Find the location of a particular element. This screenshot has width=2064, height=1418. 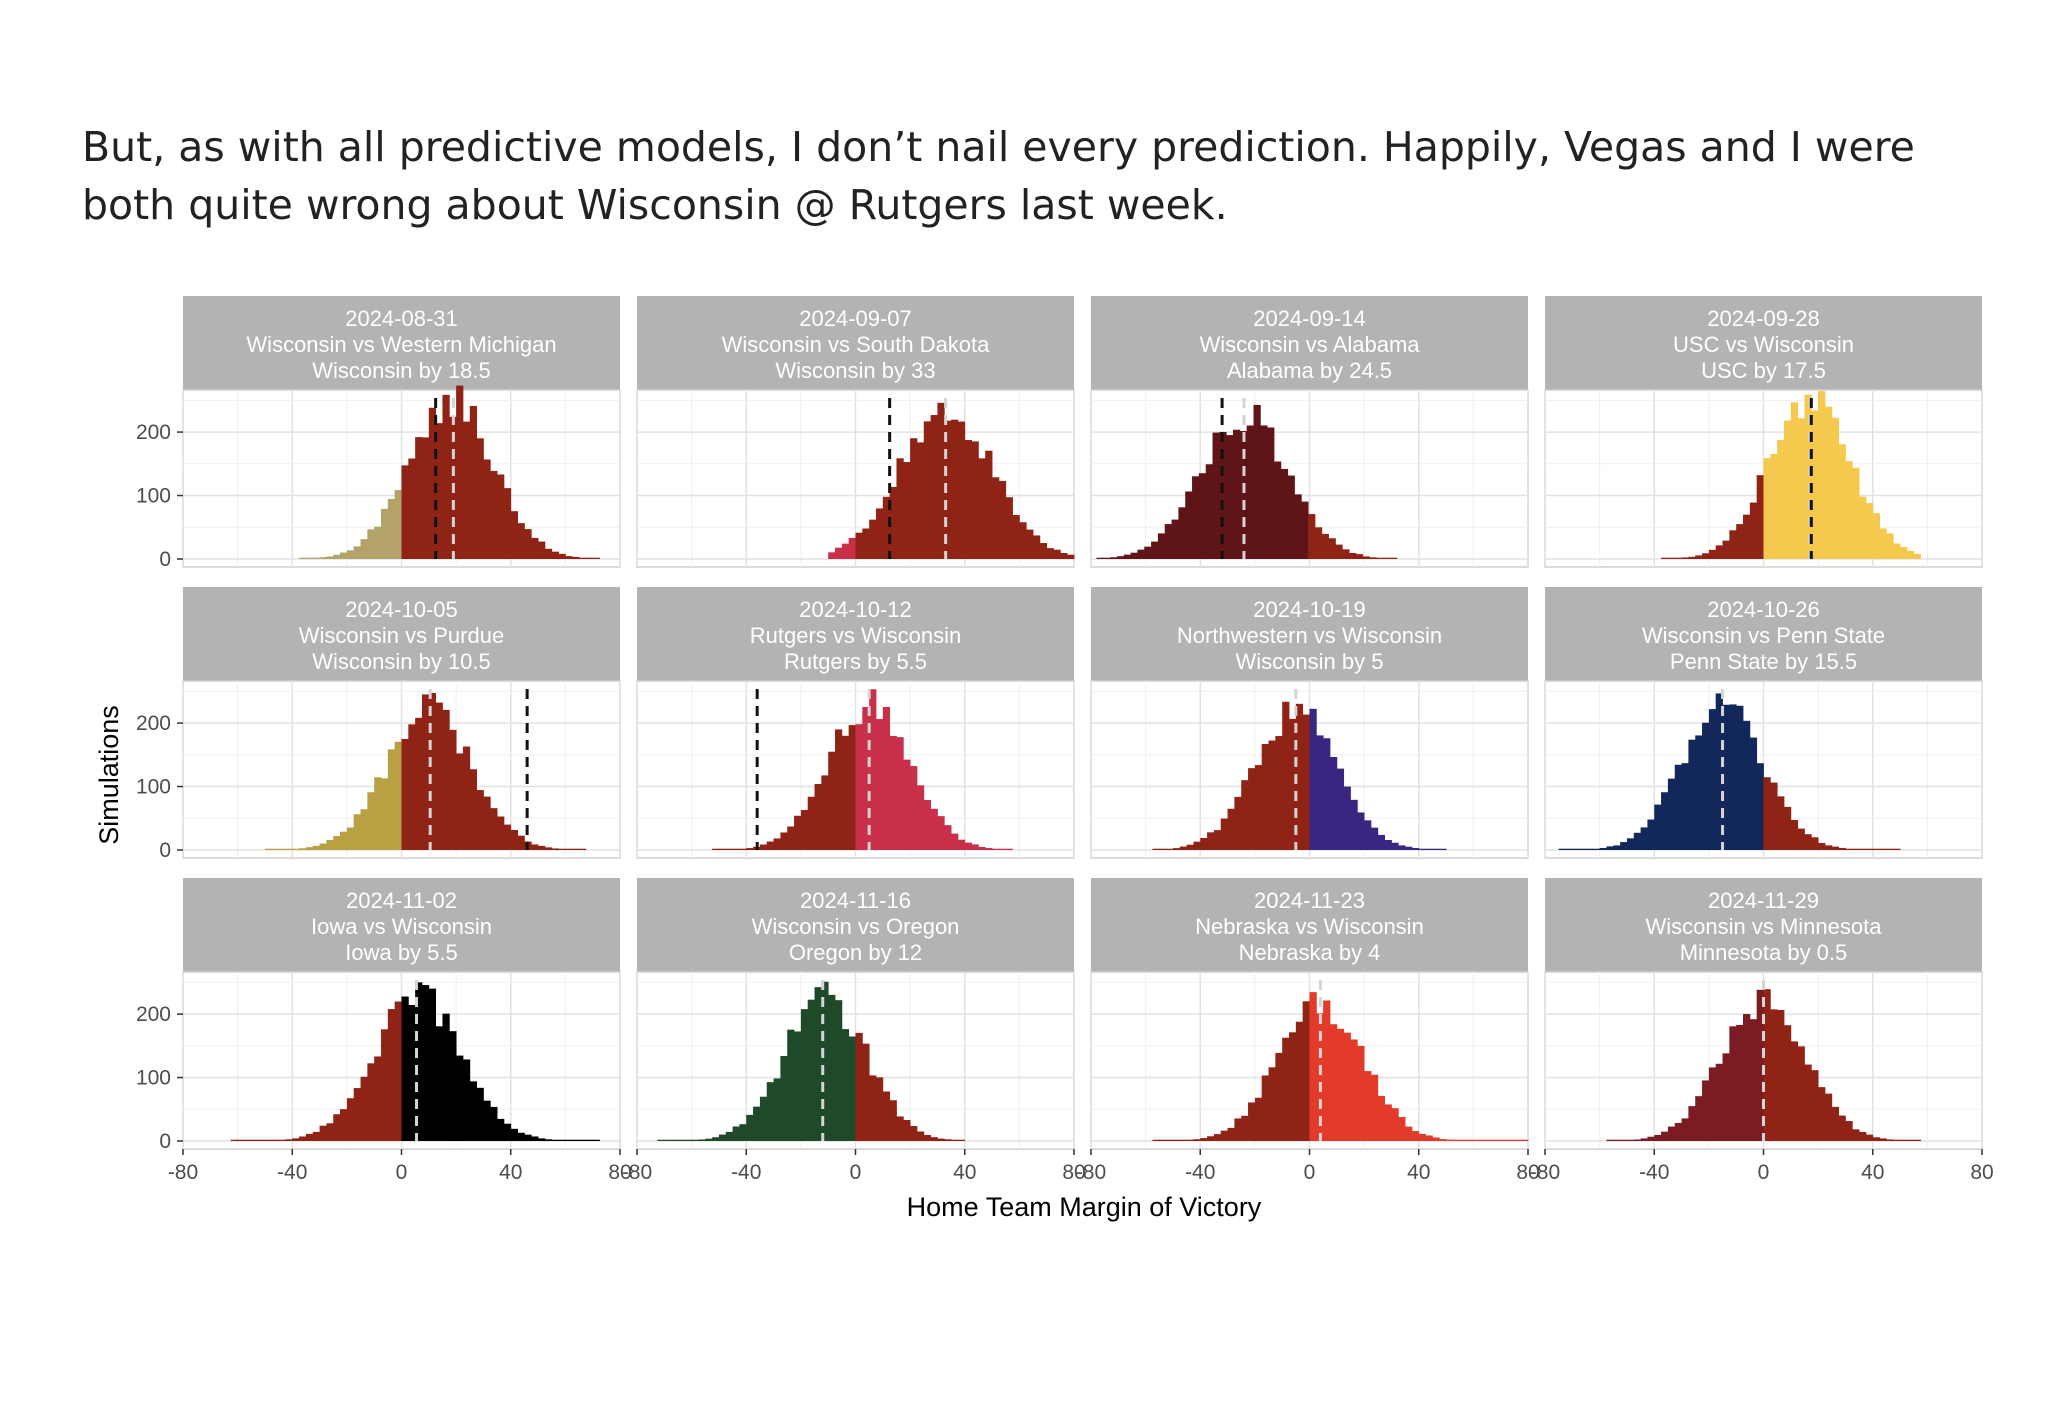

facet-date: 2024-10-12 is located at coordinates (855, 609).